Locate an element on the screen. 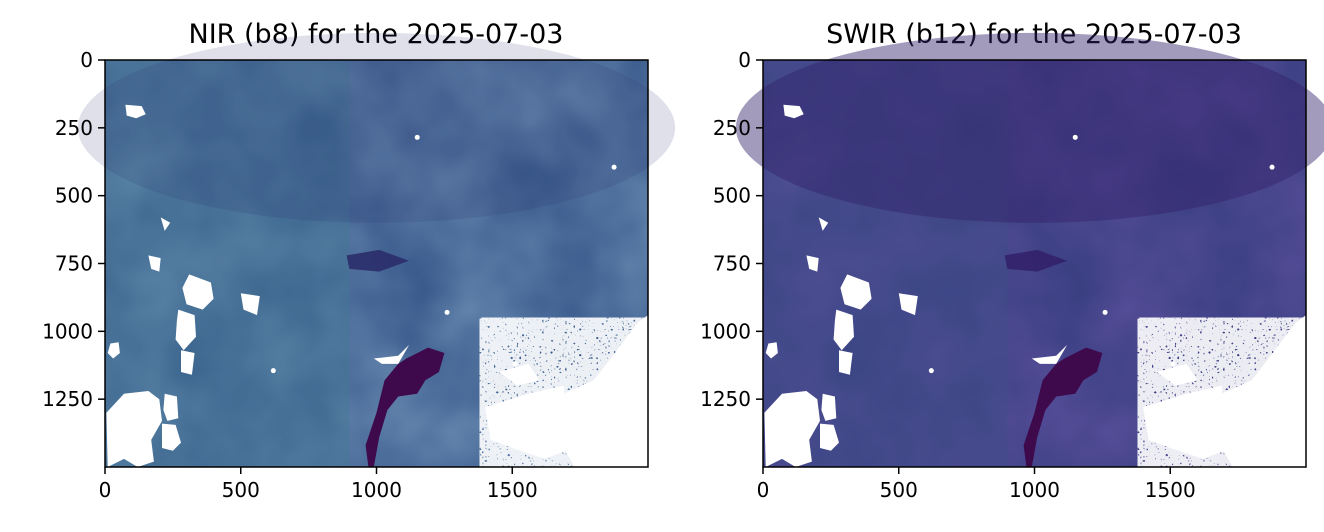 The width and height of the screenshot is (1324, 532). swir-x-axis: 0 500 1000 1500 is located at coordinates (976, 484).